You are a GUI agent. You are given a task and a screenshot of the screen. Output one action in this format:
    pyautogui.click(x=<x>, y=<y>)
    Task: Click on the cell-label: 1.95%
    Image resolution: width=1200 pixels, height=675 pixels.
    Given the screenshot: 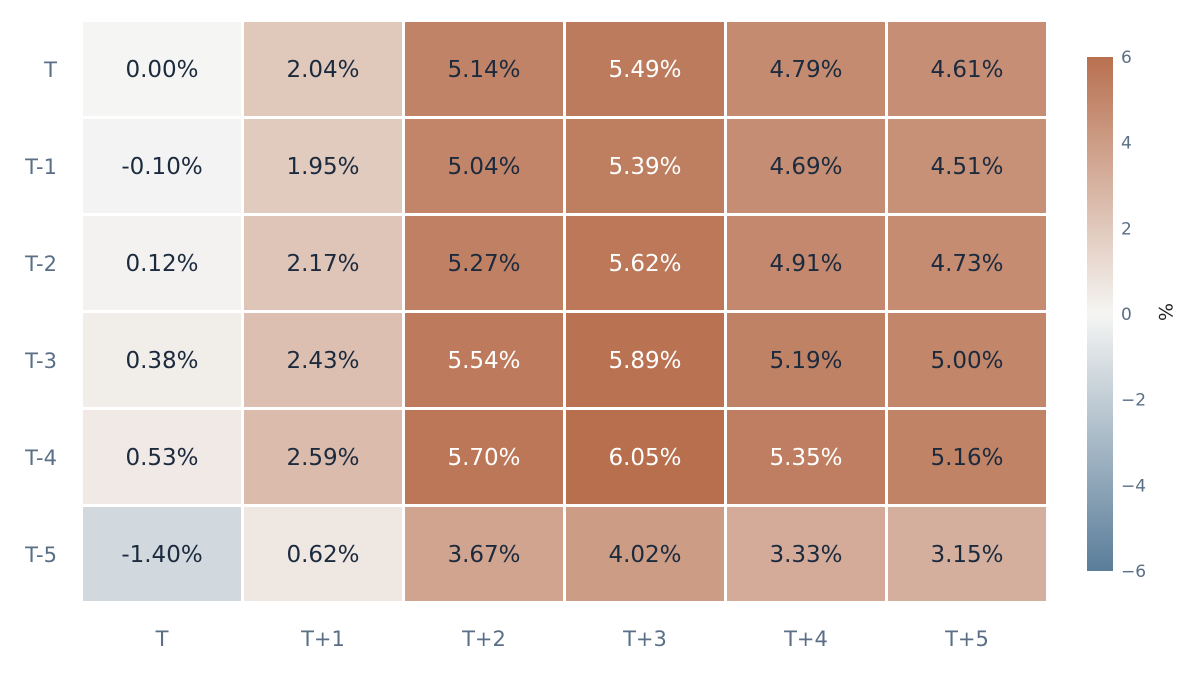 What is the action you would take?
    pyautogui.click(x=322, y=167)
    